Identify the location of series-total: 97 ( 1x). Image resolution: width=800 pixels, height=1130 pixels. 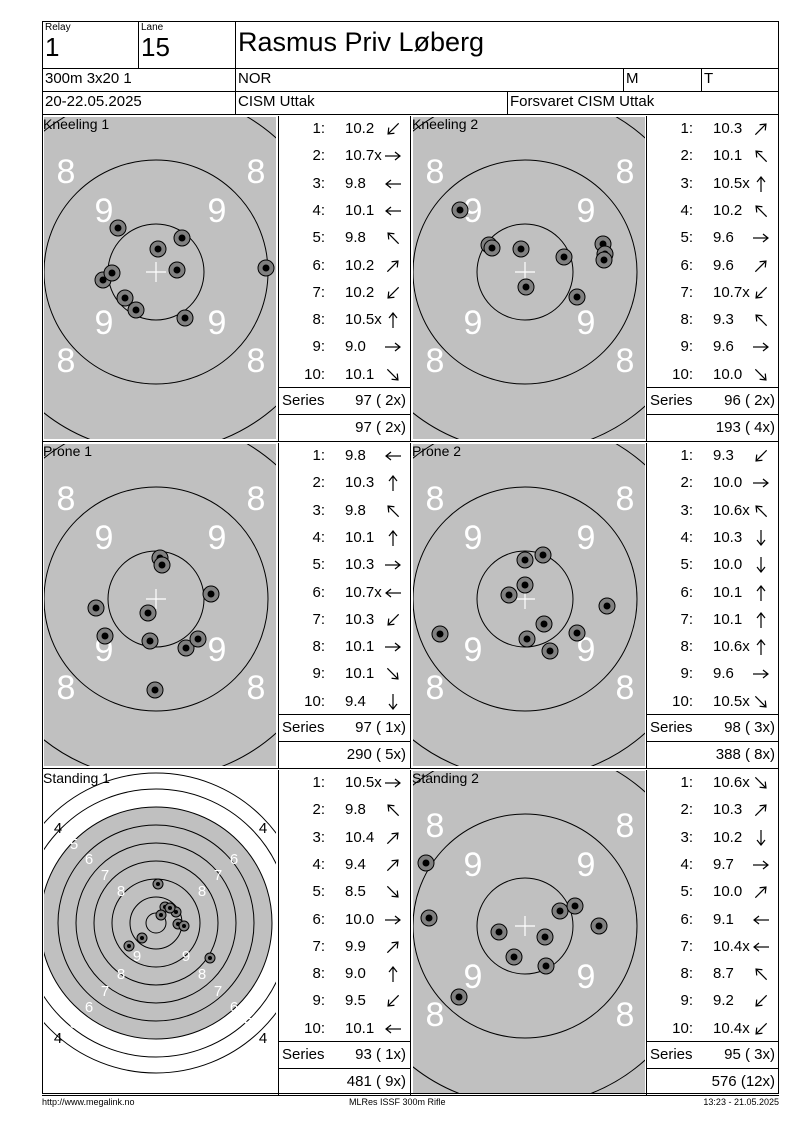
(380, 727).